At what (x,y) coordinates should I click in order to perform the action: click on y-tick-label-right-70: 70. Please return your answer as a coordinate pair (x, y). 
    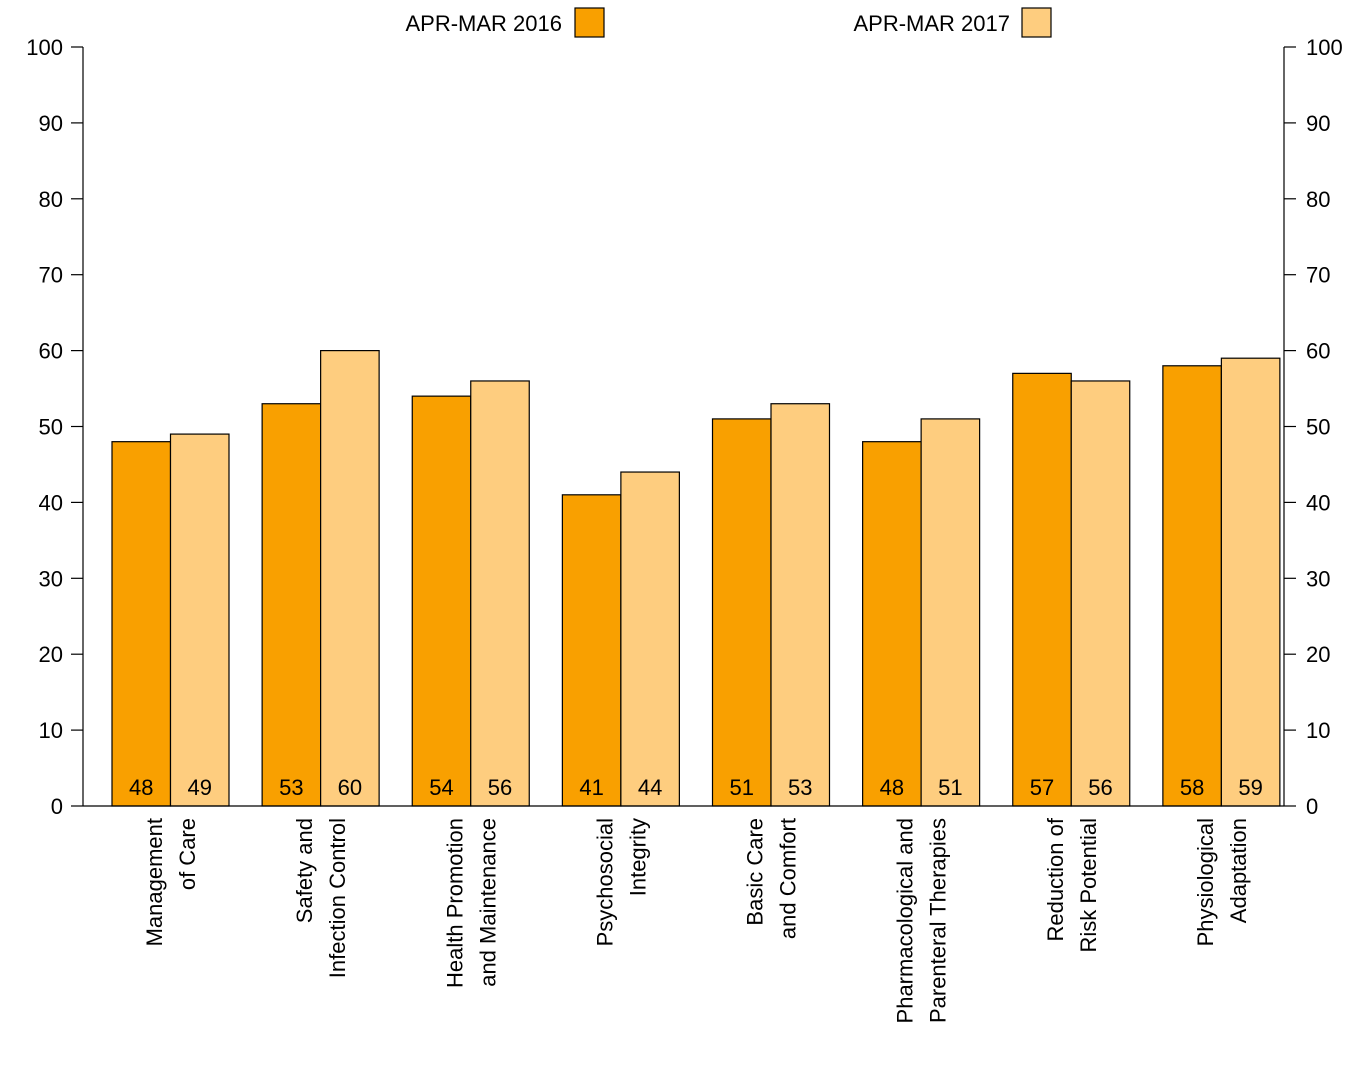
    Looking at the image, I should click on (1318, 275).